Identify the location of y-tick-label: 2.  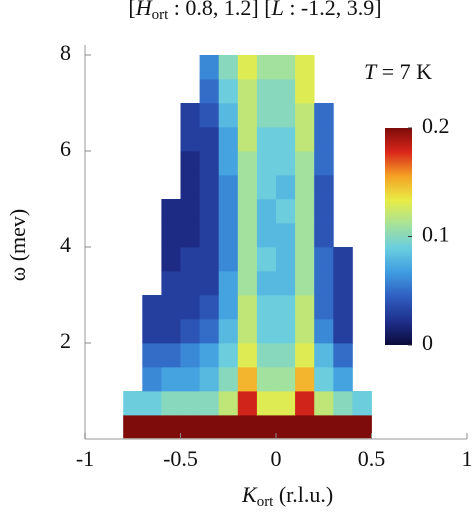
(65, 340).